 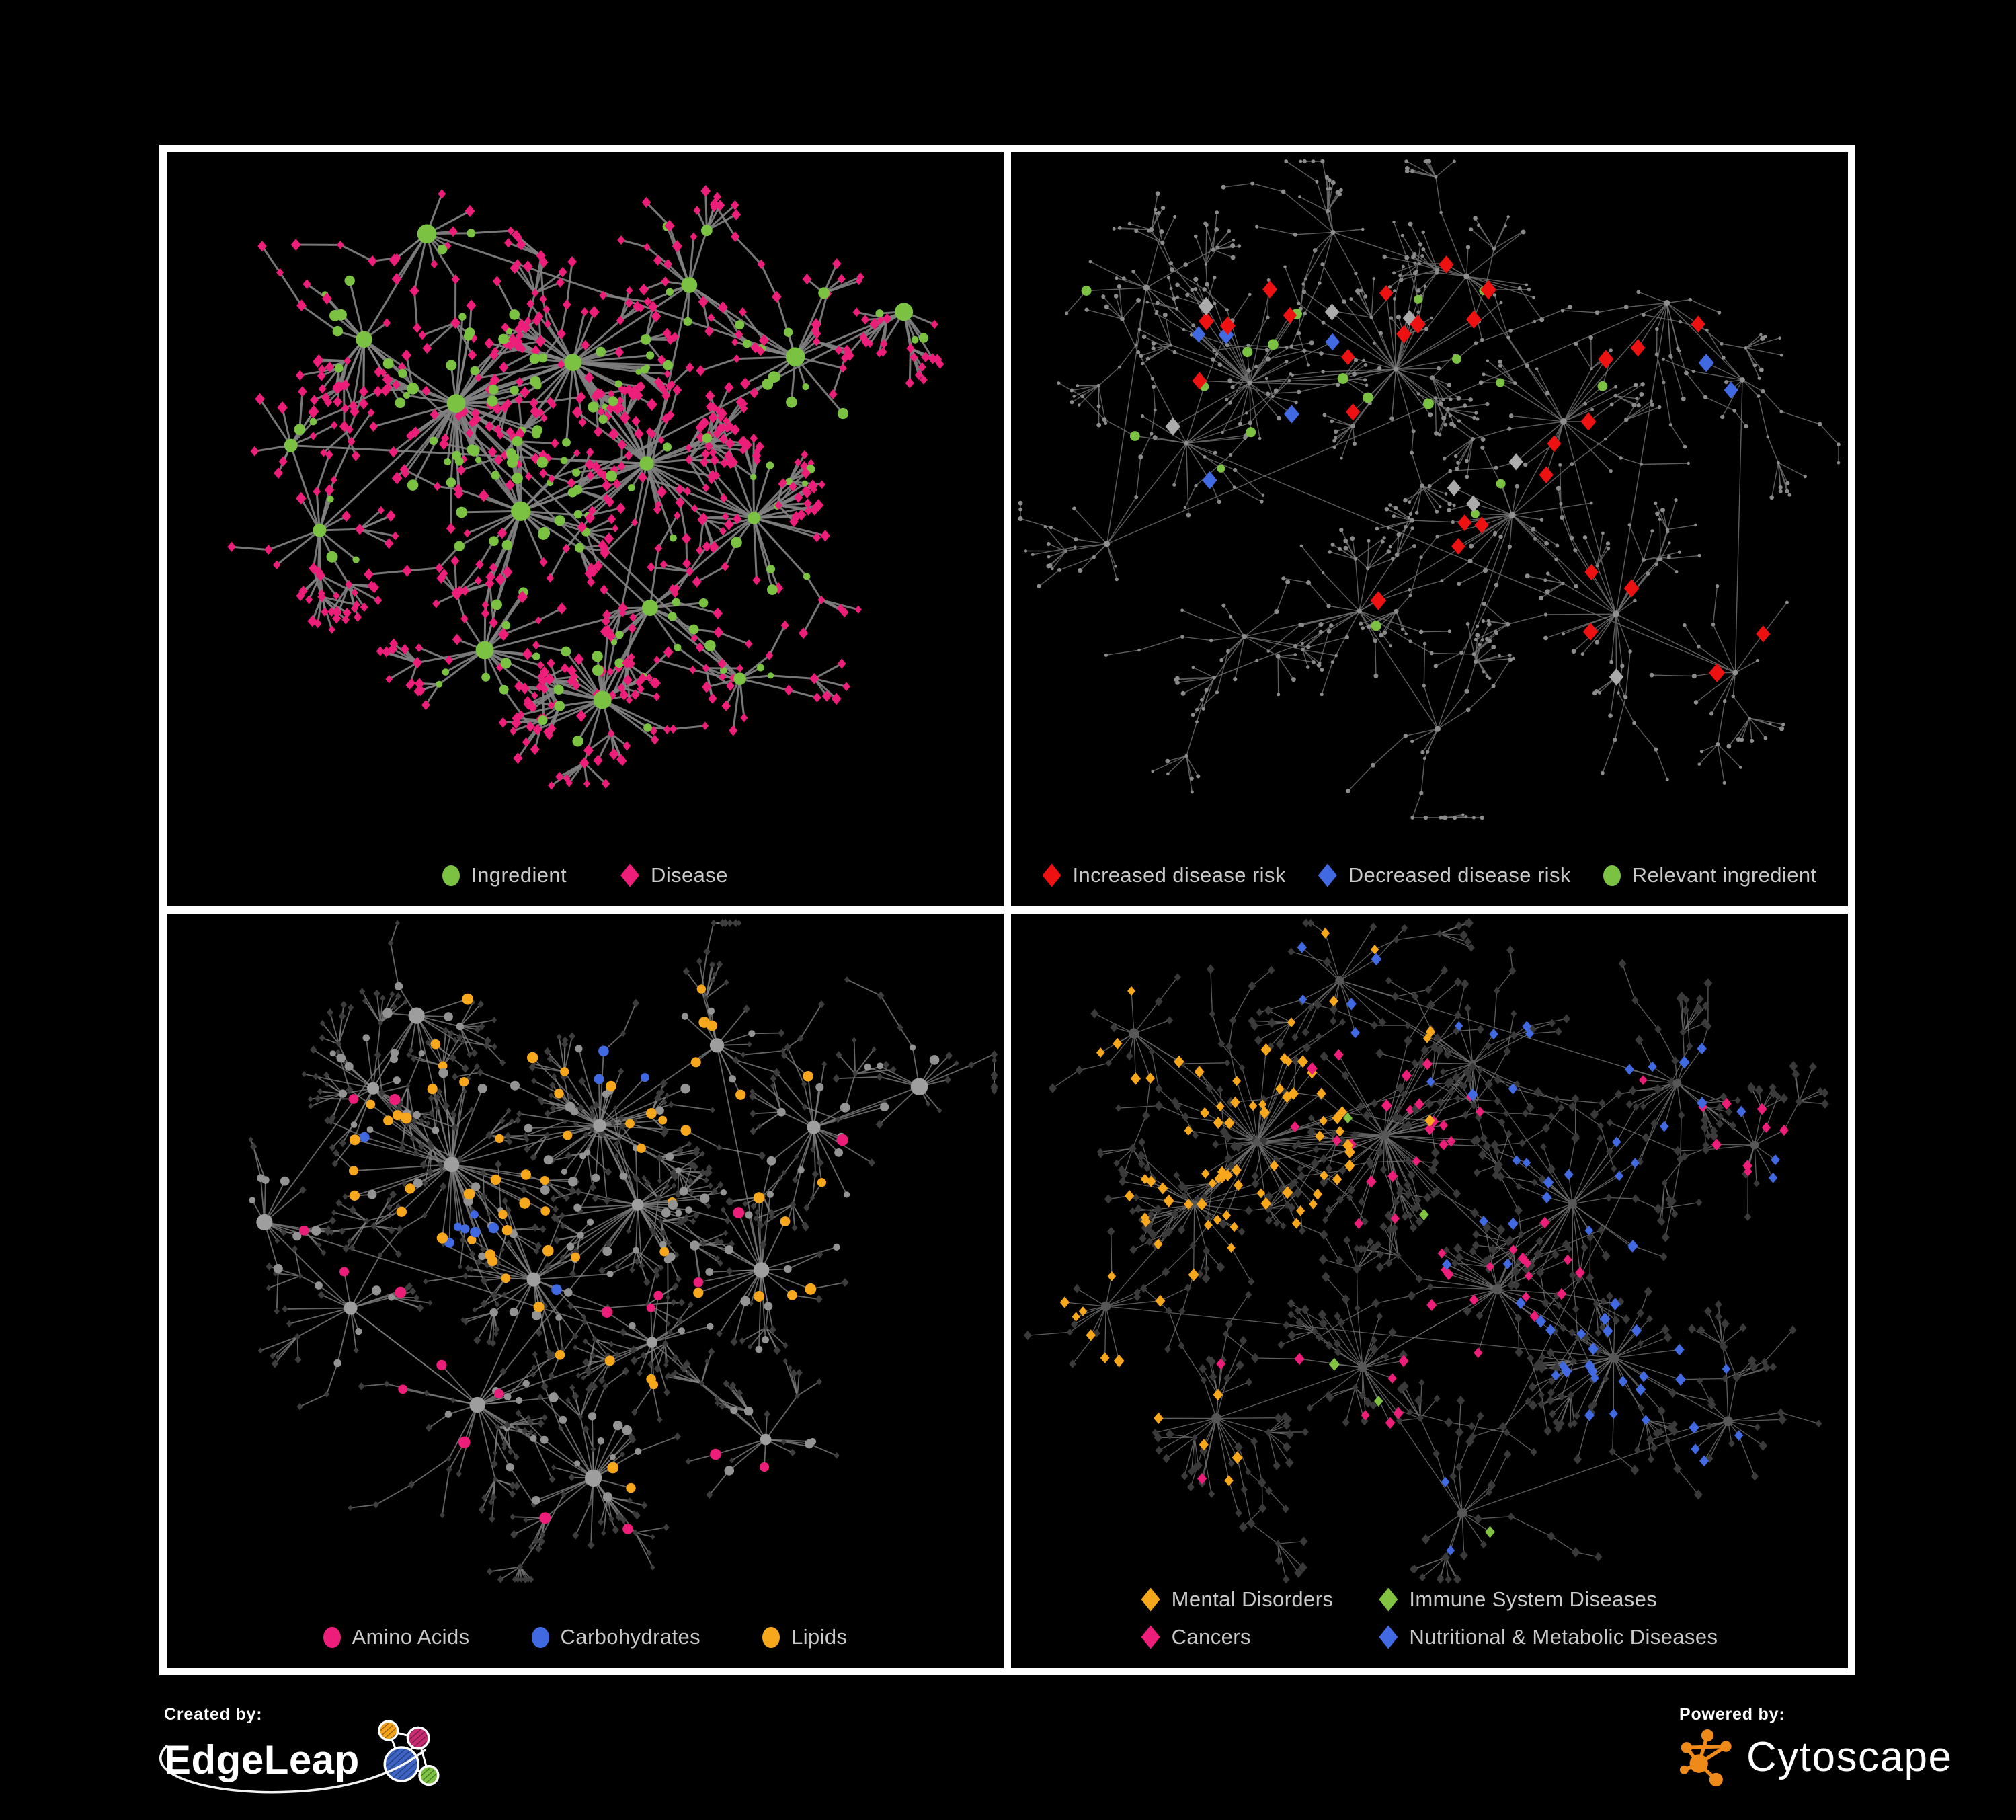 I want to click on legend-nutrient-classes: Amino Acids Carbohydrates Lipids, so click(x=585, y=1637).